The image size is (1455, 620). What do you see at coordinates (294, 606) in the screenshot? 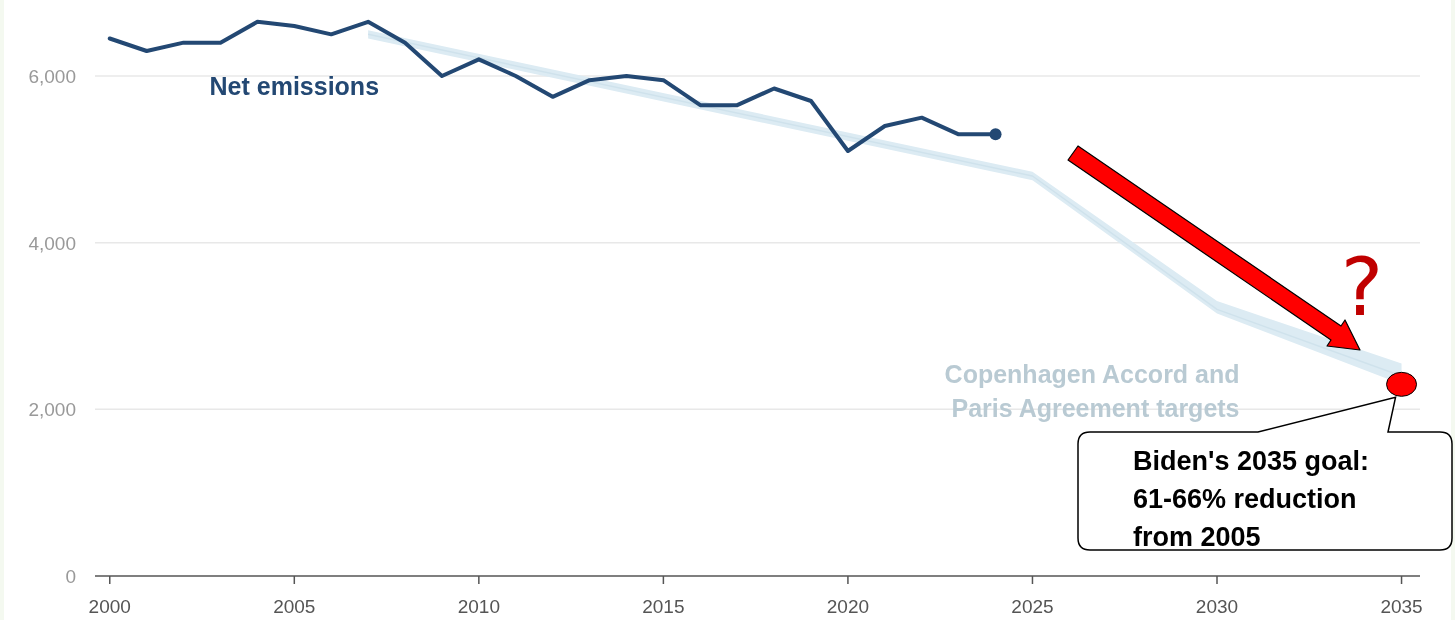
I see `x-tick-label: 2005` at bounding box center [294, 606].